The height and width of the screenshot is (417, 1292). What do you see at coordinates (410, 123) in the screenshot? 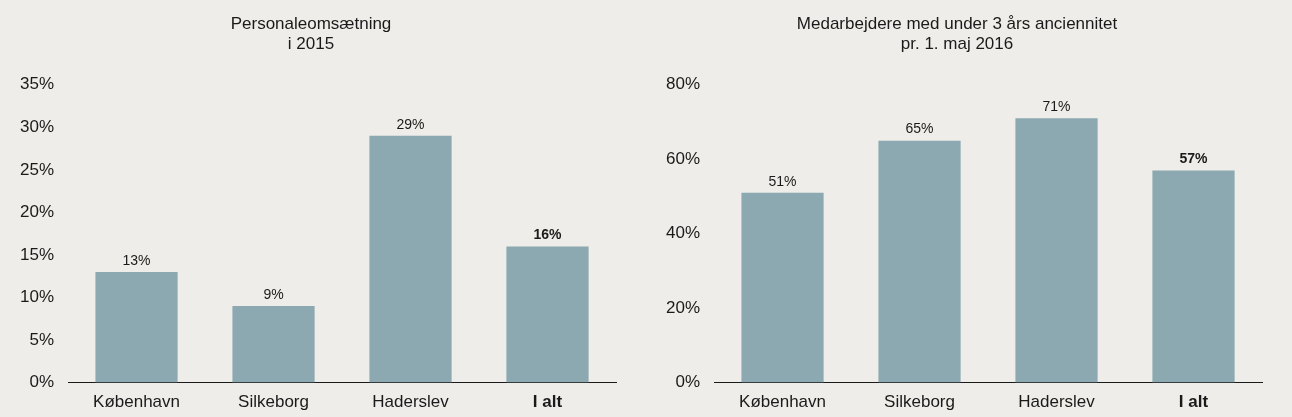
I see `data-label: 29%` at bounding box center [410, 123].